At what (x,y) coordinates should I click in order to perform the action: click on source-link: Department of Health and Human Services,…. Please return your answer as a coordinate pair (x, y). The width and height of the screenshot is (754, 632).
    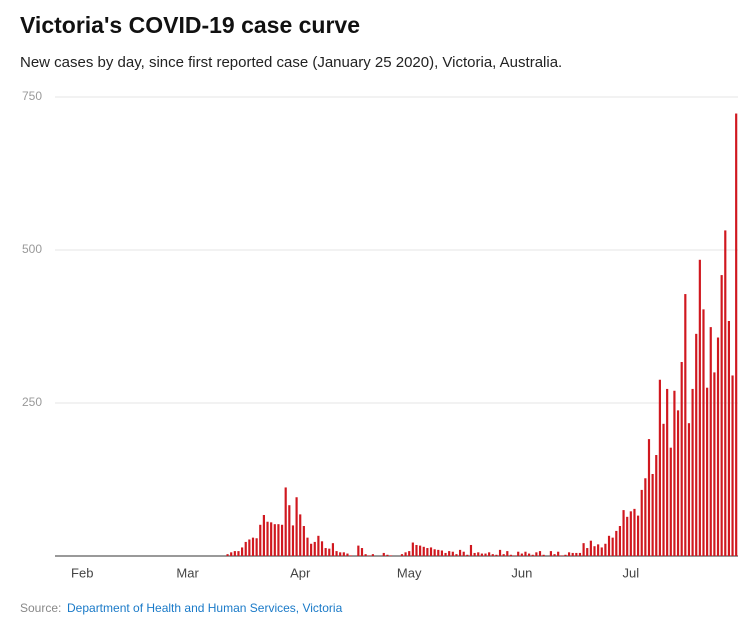
    Looking at the image, I should click on (205, 608).